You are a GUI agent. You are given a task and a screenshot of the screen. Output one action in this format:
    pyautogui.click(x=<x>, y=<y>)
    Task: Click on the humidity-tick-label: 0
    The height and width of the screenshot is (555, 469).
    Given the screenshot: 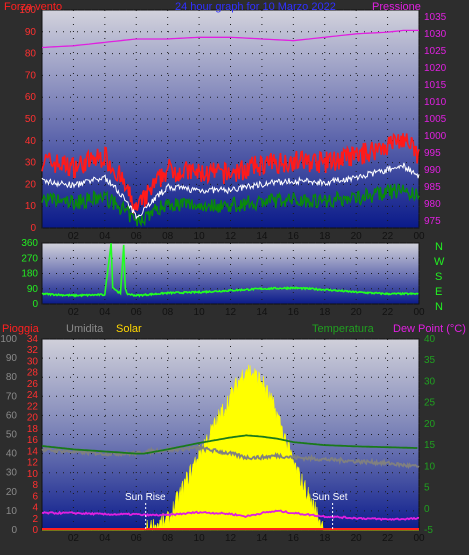 What is the action you would take?
    pyautogui.click(x=14, y=530)
    